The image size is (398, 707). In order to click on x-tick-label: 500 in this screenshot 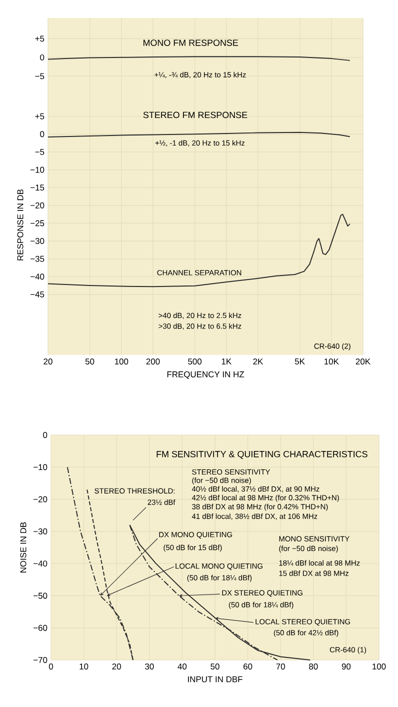, I will do `click(195, 361)`.